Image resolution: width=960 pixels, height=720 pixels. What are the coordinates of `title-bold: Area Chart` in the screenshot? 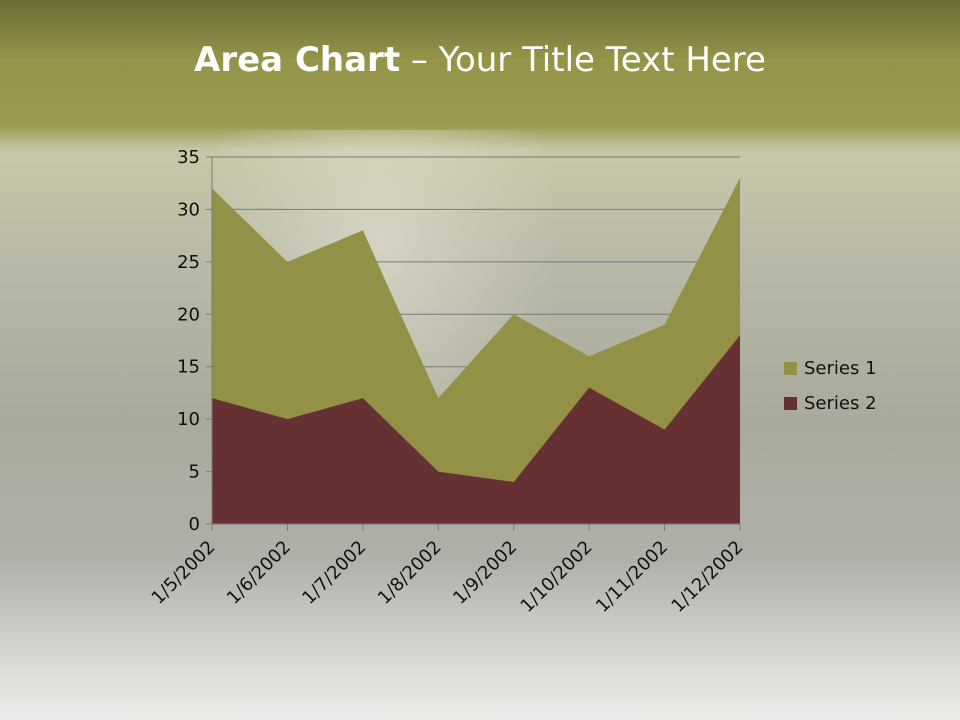 It's located at (297, 60).